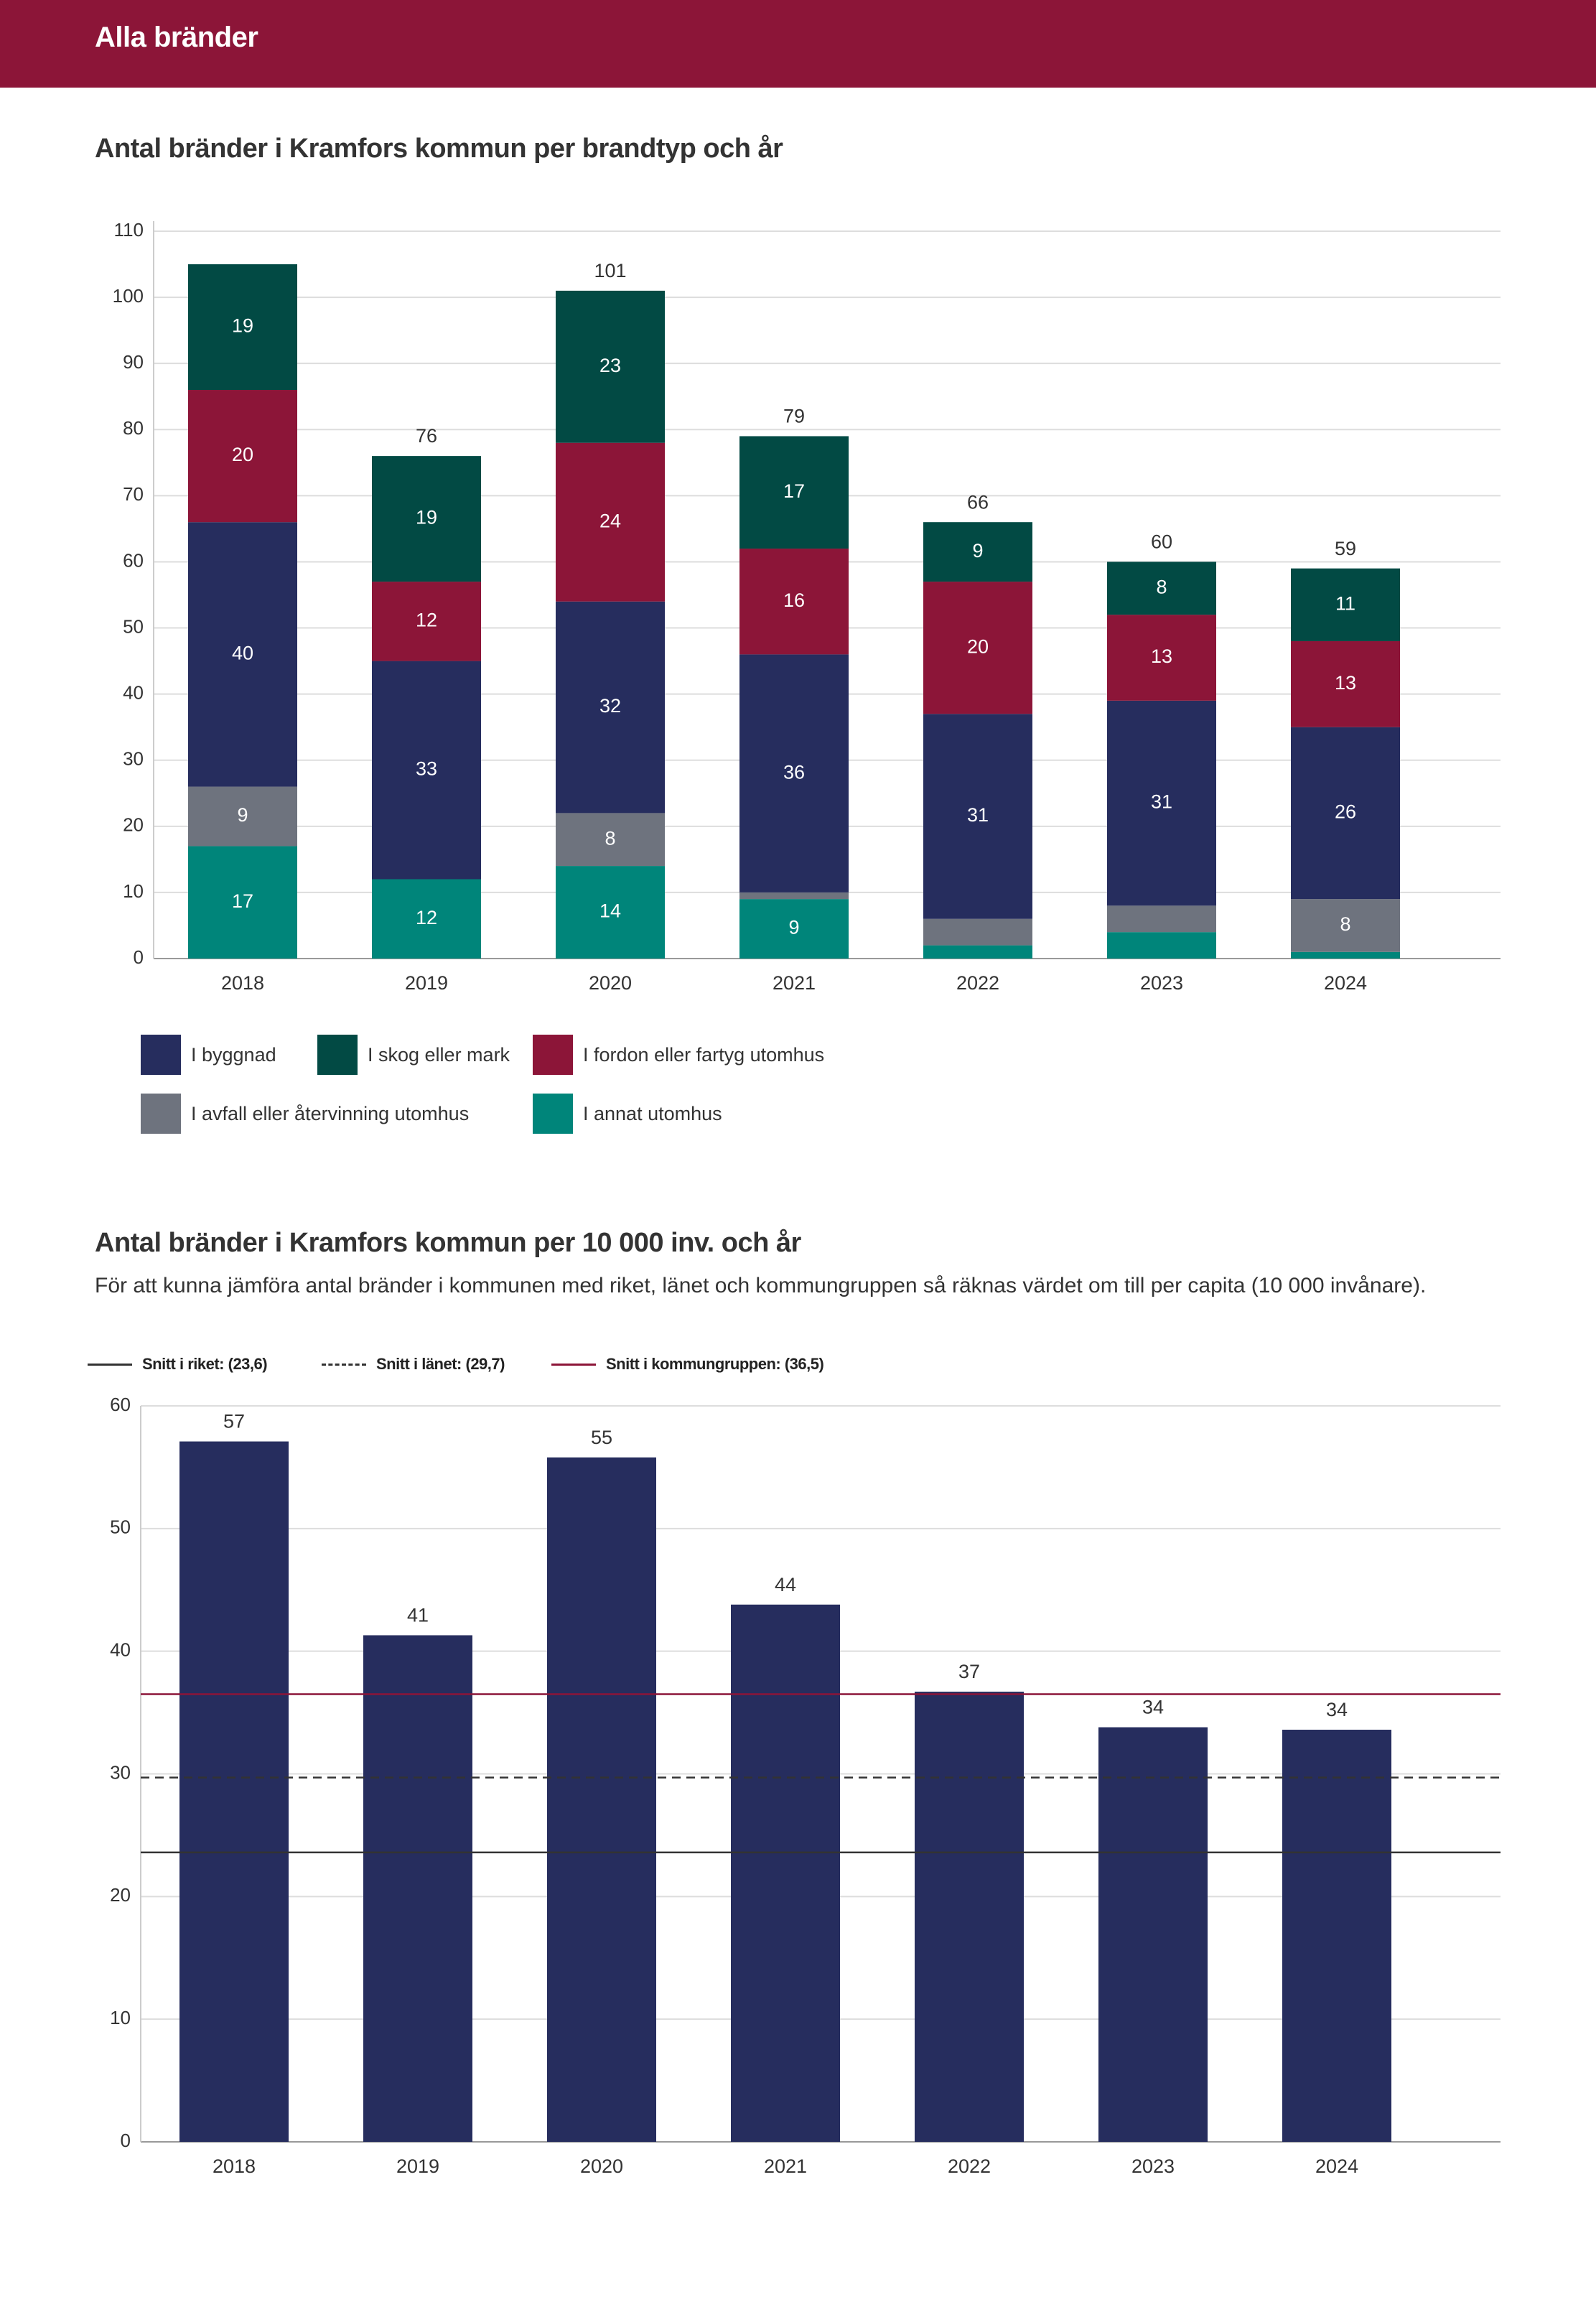  I want to click on total-label: 66, so click(978, 502).